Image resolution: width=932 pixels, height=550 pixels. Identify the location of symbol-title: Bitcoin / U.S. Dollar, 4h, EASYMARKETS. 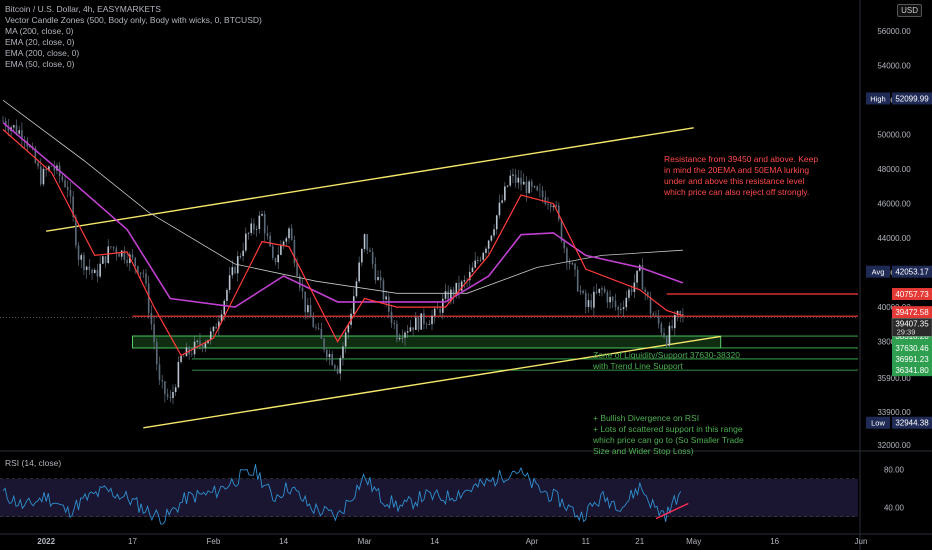
(83, 9).